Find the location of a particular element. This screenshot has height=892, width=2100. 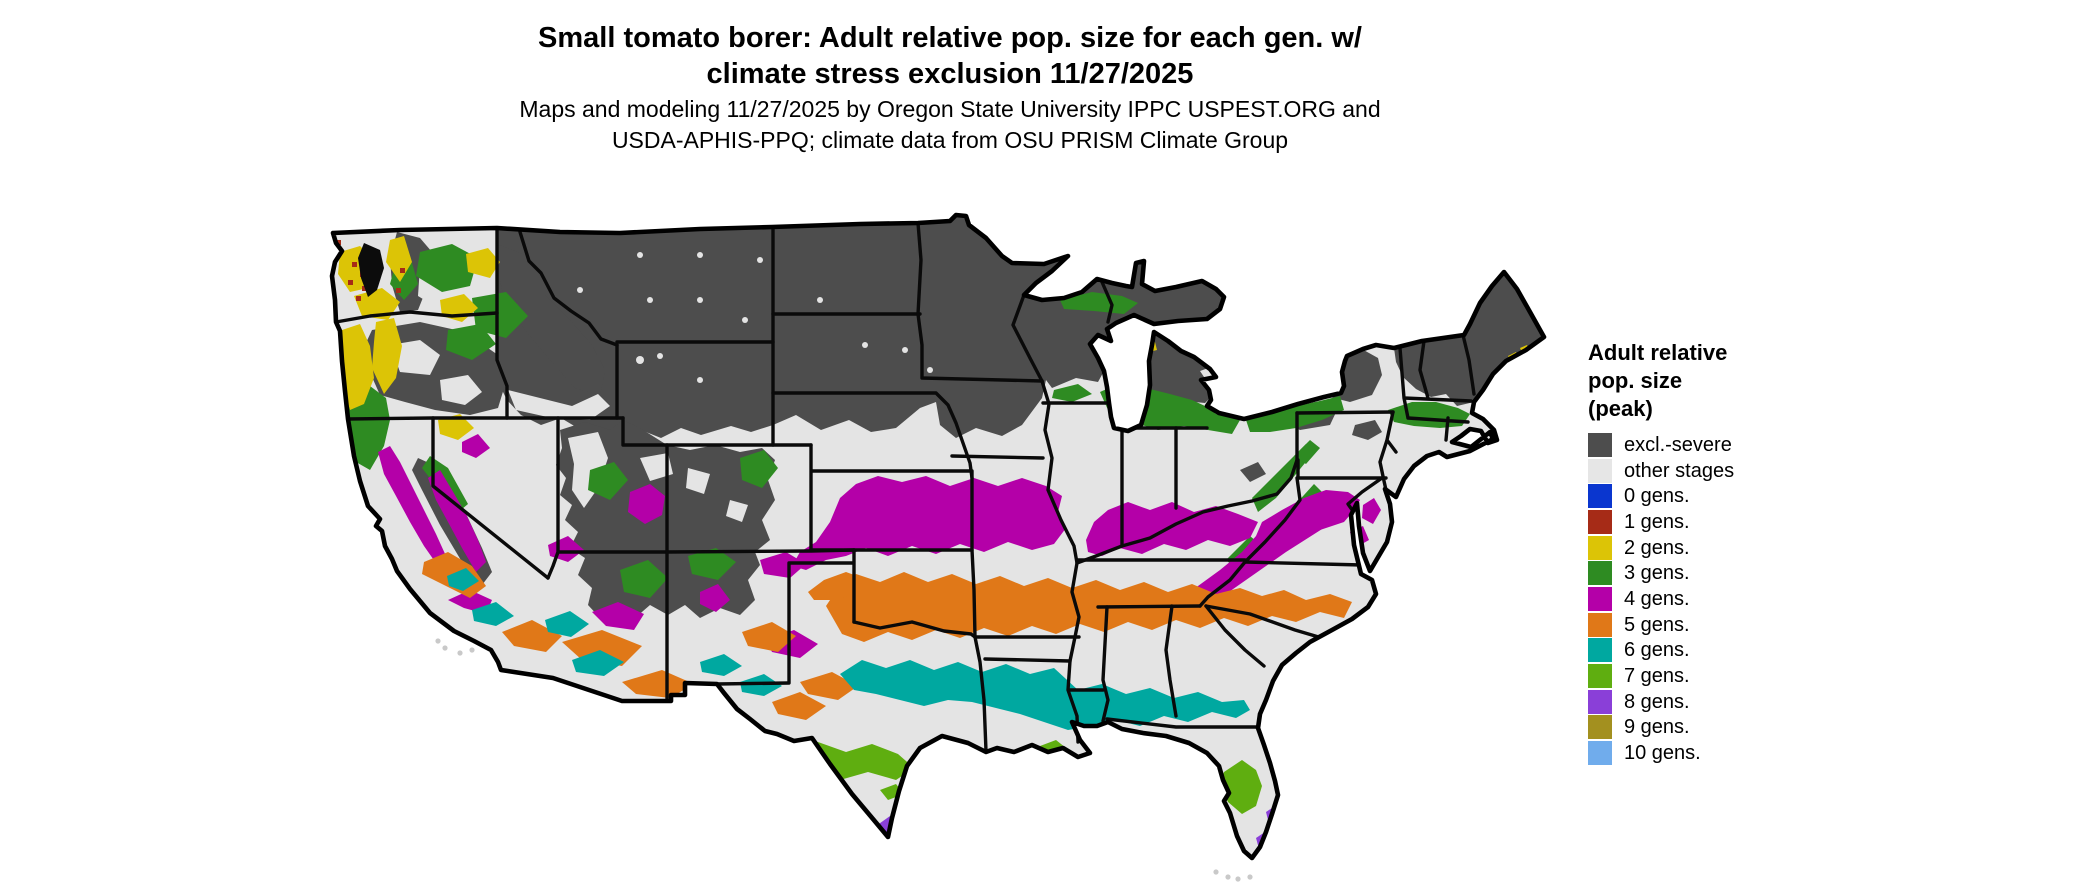

legend-item: excl.-severe is located at coordinates (1743, 445).